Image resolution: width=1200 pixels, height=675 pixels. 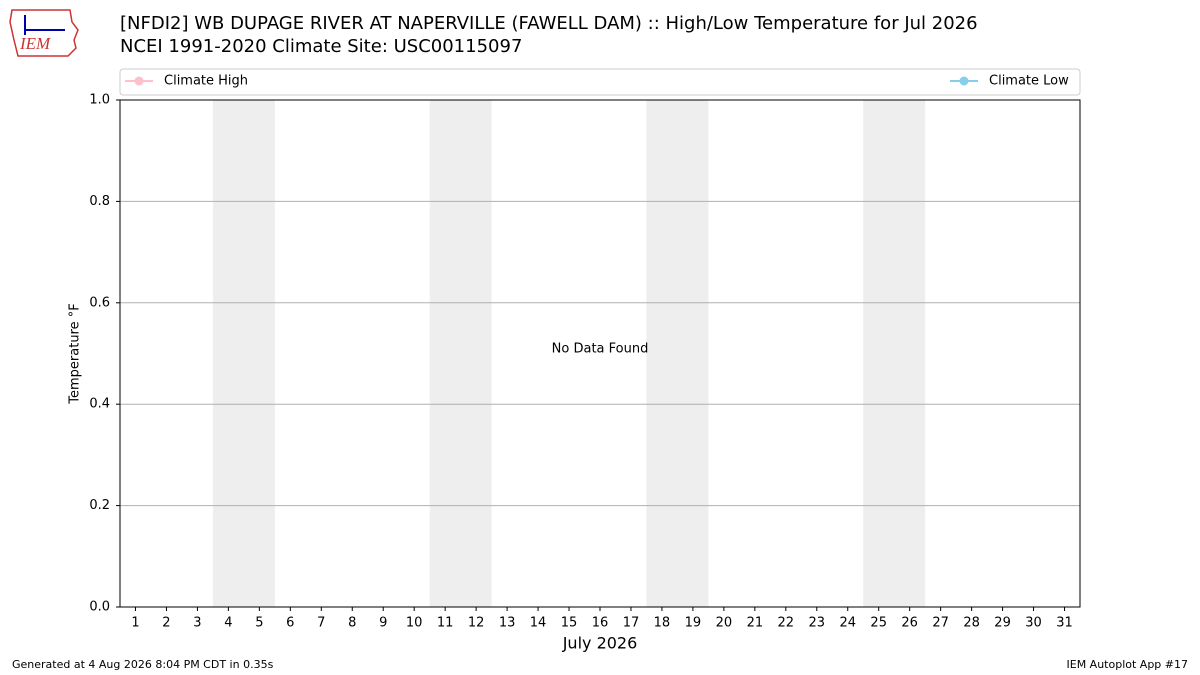 What do you see at coordinates (600, 623) in the screenshot?
I see `x-tick-label: 16` at bounding box center [600, 623].